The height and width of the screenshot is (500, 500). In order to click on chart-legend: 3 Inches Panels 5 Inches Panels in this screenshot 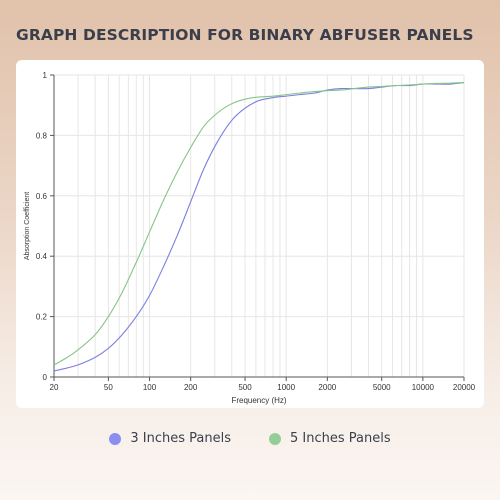, I will do `click(250, 438)`.